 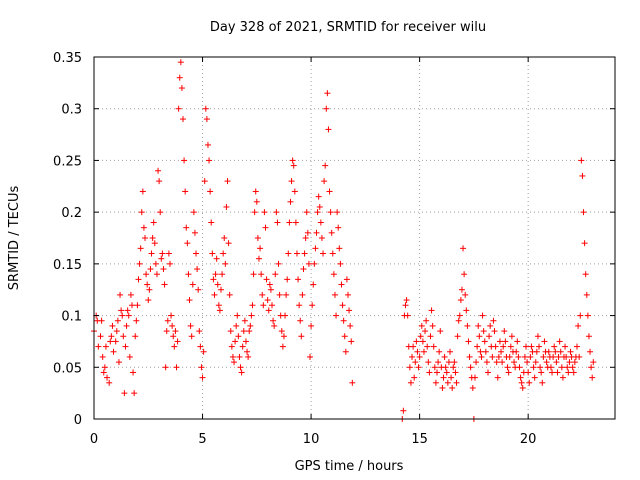 What do you see at coordinates (67, 368) in the screenshot?
I see `y-tick-label: 0.05` at bounding box center [67, 368].